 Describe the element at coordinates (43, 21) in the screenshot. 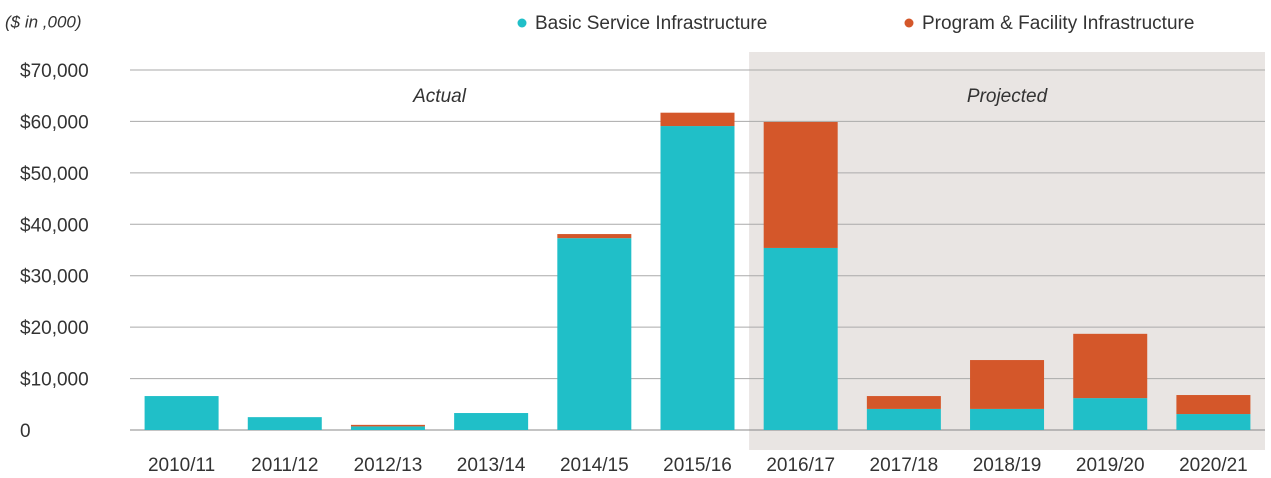

I see `unit-note: ($ in ,000)` at that location.